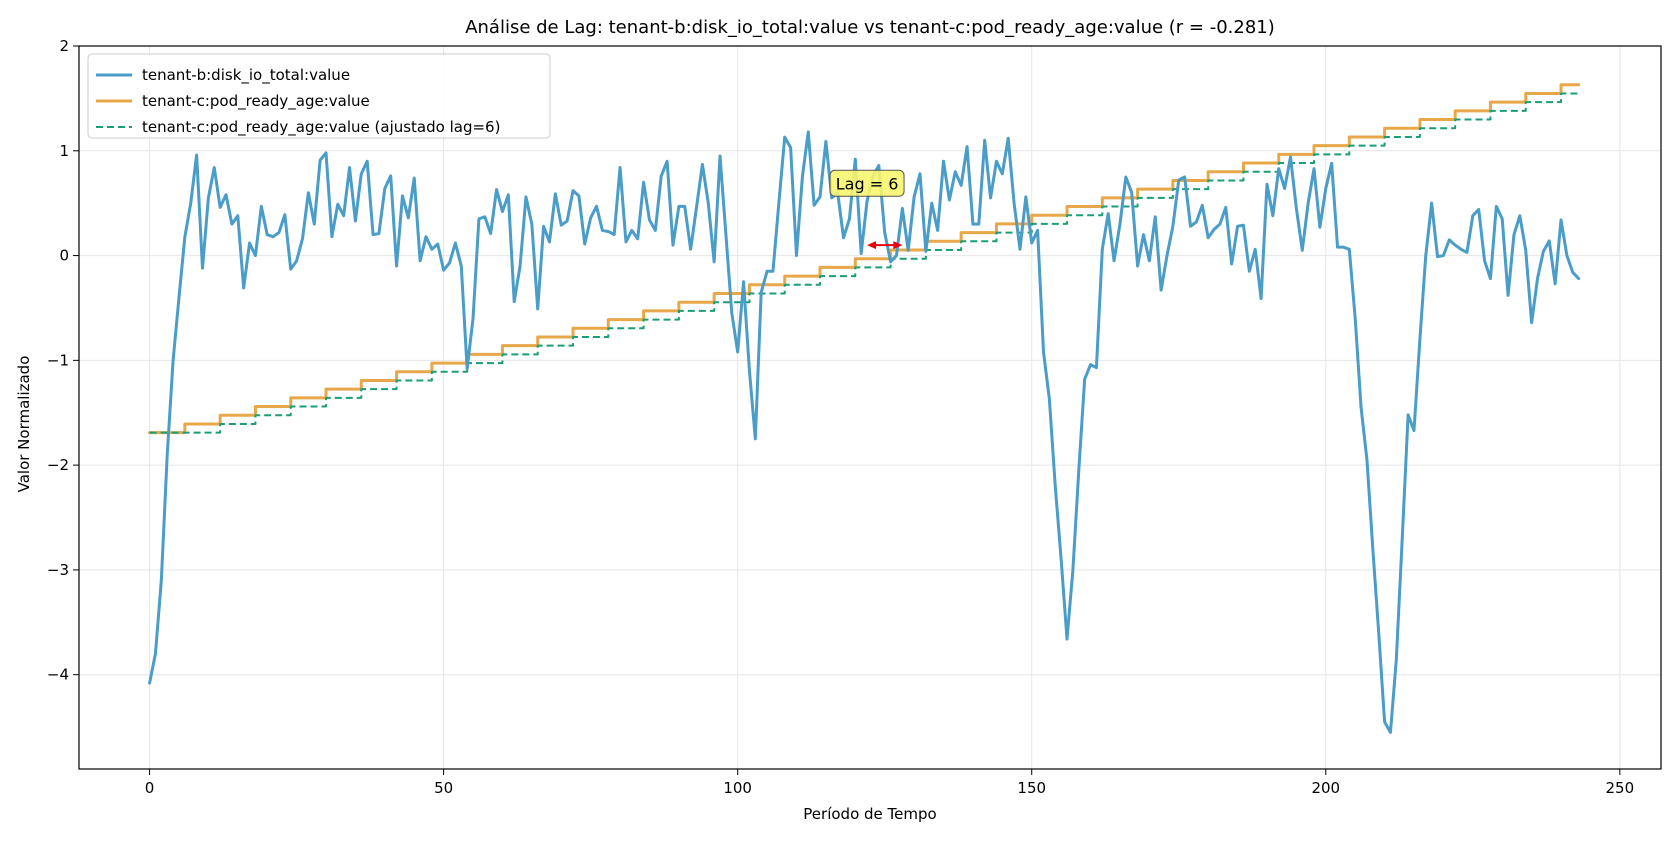  Describe the element at coordinates (1325, 788) in the screenshot. I see `x-tick-label: 200` at that location.